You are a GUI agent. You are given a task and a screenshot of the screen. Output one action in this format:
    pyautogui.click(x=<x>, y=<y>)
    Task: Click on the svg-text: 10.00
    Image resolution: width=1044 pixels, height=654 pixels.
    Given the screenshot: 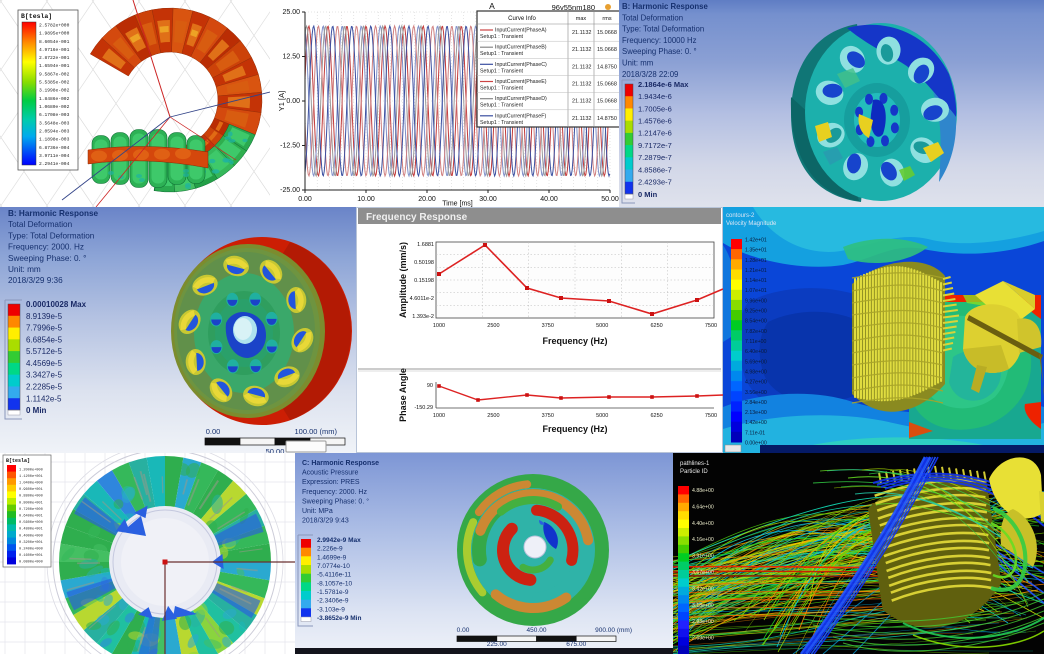 What is the action you would take?
    pyautogui.click(x=366, y=199)
    